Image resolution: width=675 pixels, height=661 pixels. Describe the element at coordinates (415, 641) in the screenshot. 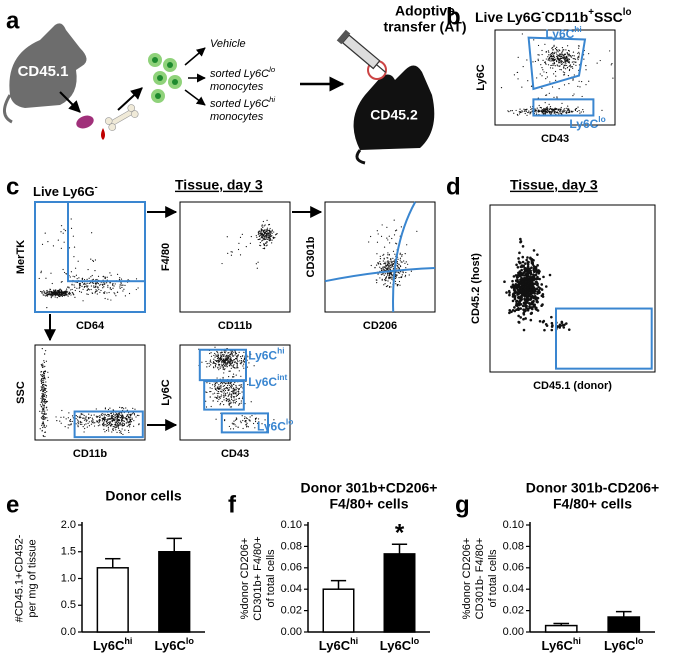

I see `x-tick-label-sup: lo` at that location.